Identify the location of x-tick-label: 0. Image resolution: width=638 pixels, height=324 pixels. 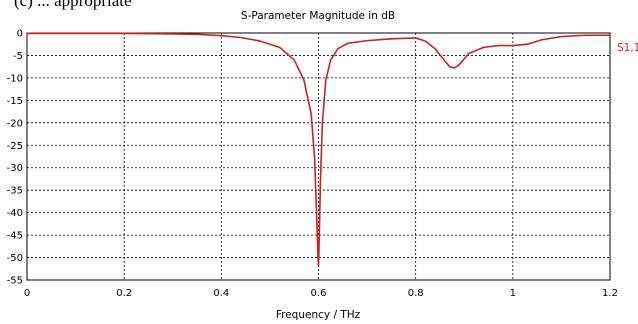
(27, 293).